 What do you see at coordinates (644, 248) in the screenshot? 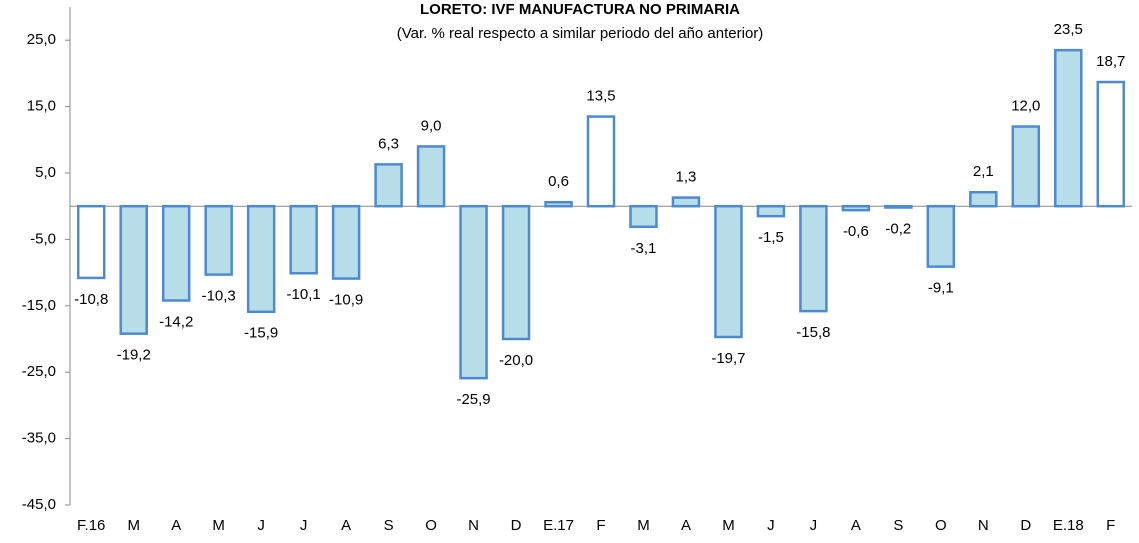
I see `value-label: -3,1` at bounding box center [644, 248].